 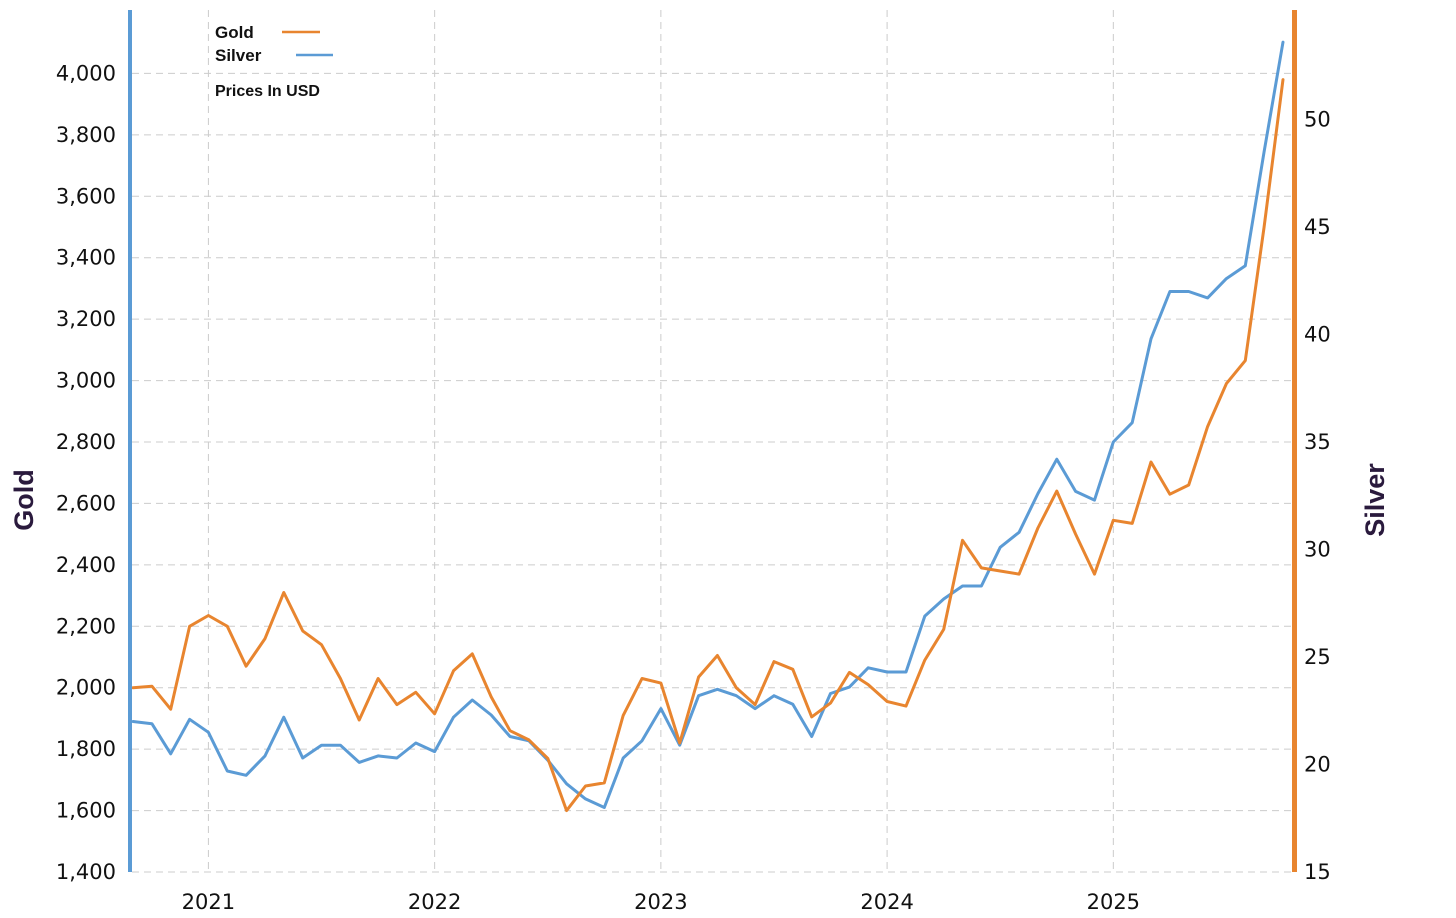 What do you see at coordinates (130, 441) in the screenshot?
I see `left-axis-line` at bounding box center [130, 441].